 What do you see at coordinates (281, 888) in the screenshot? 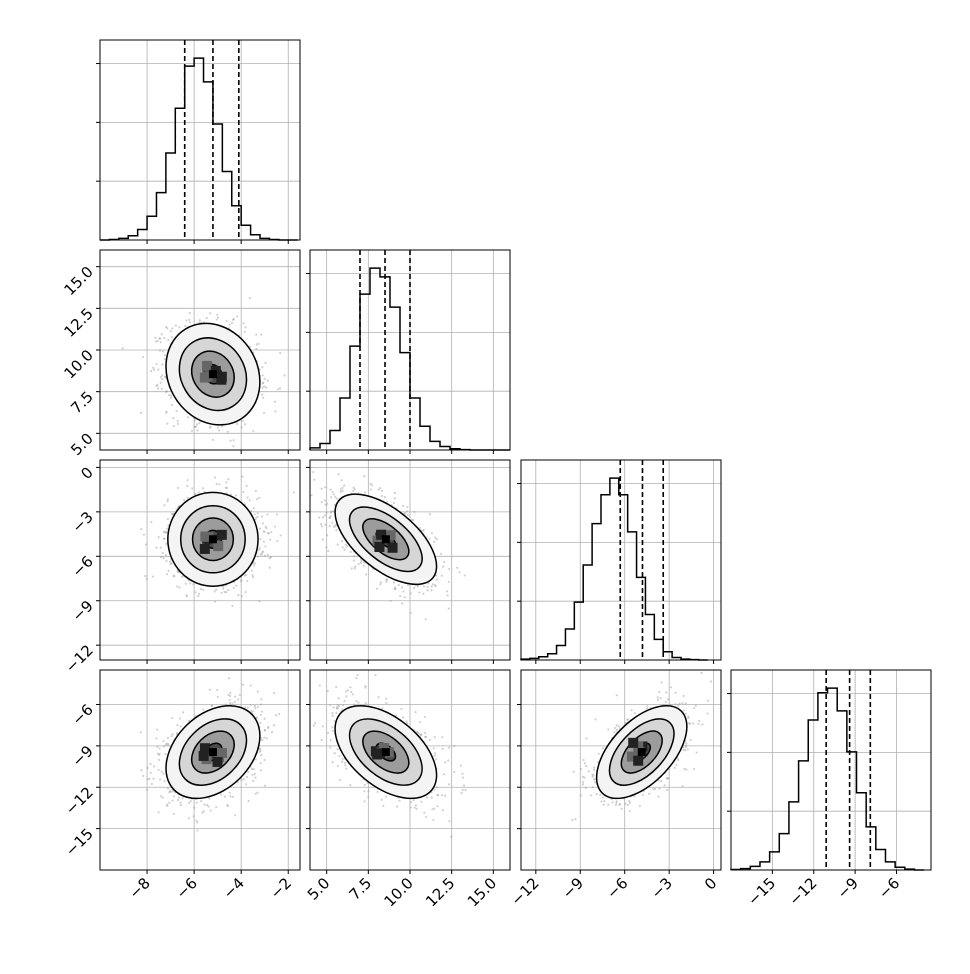
I see `x-tick-label: −2` at bounding box center [281, 888].